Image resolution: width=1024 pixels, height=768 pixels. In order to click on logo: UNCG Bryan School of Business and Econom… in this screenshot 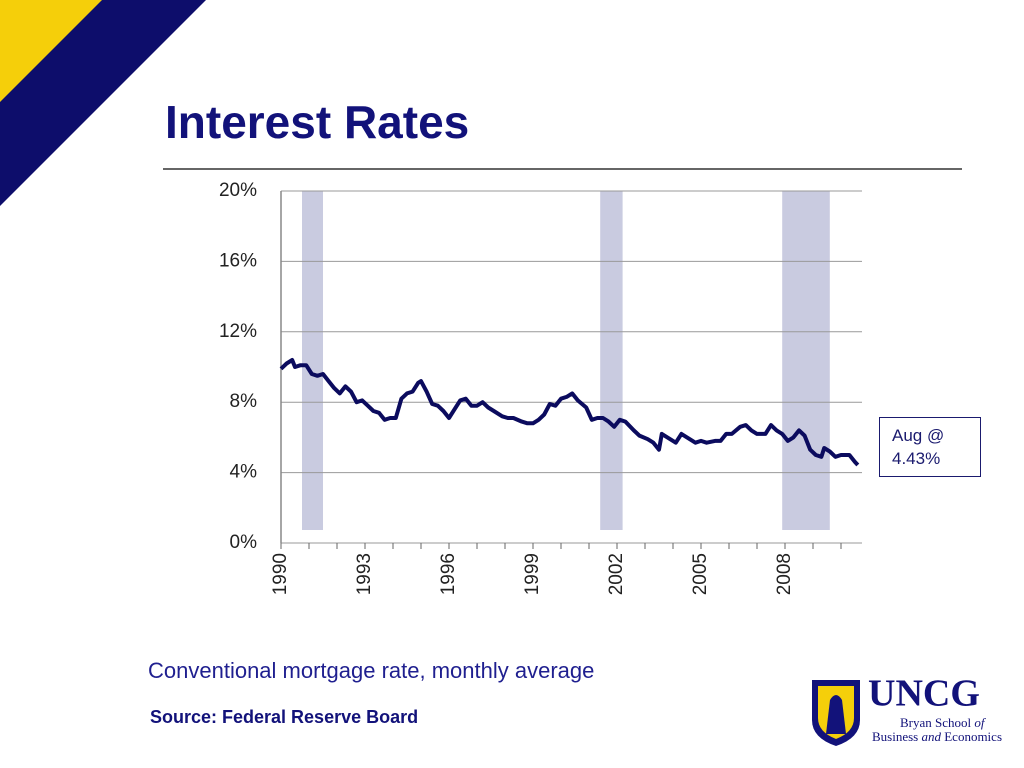, I will do `click(907, 709)`.